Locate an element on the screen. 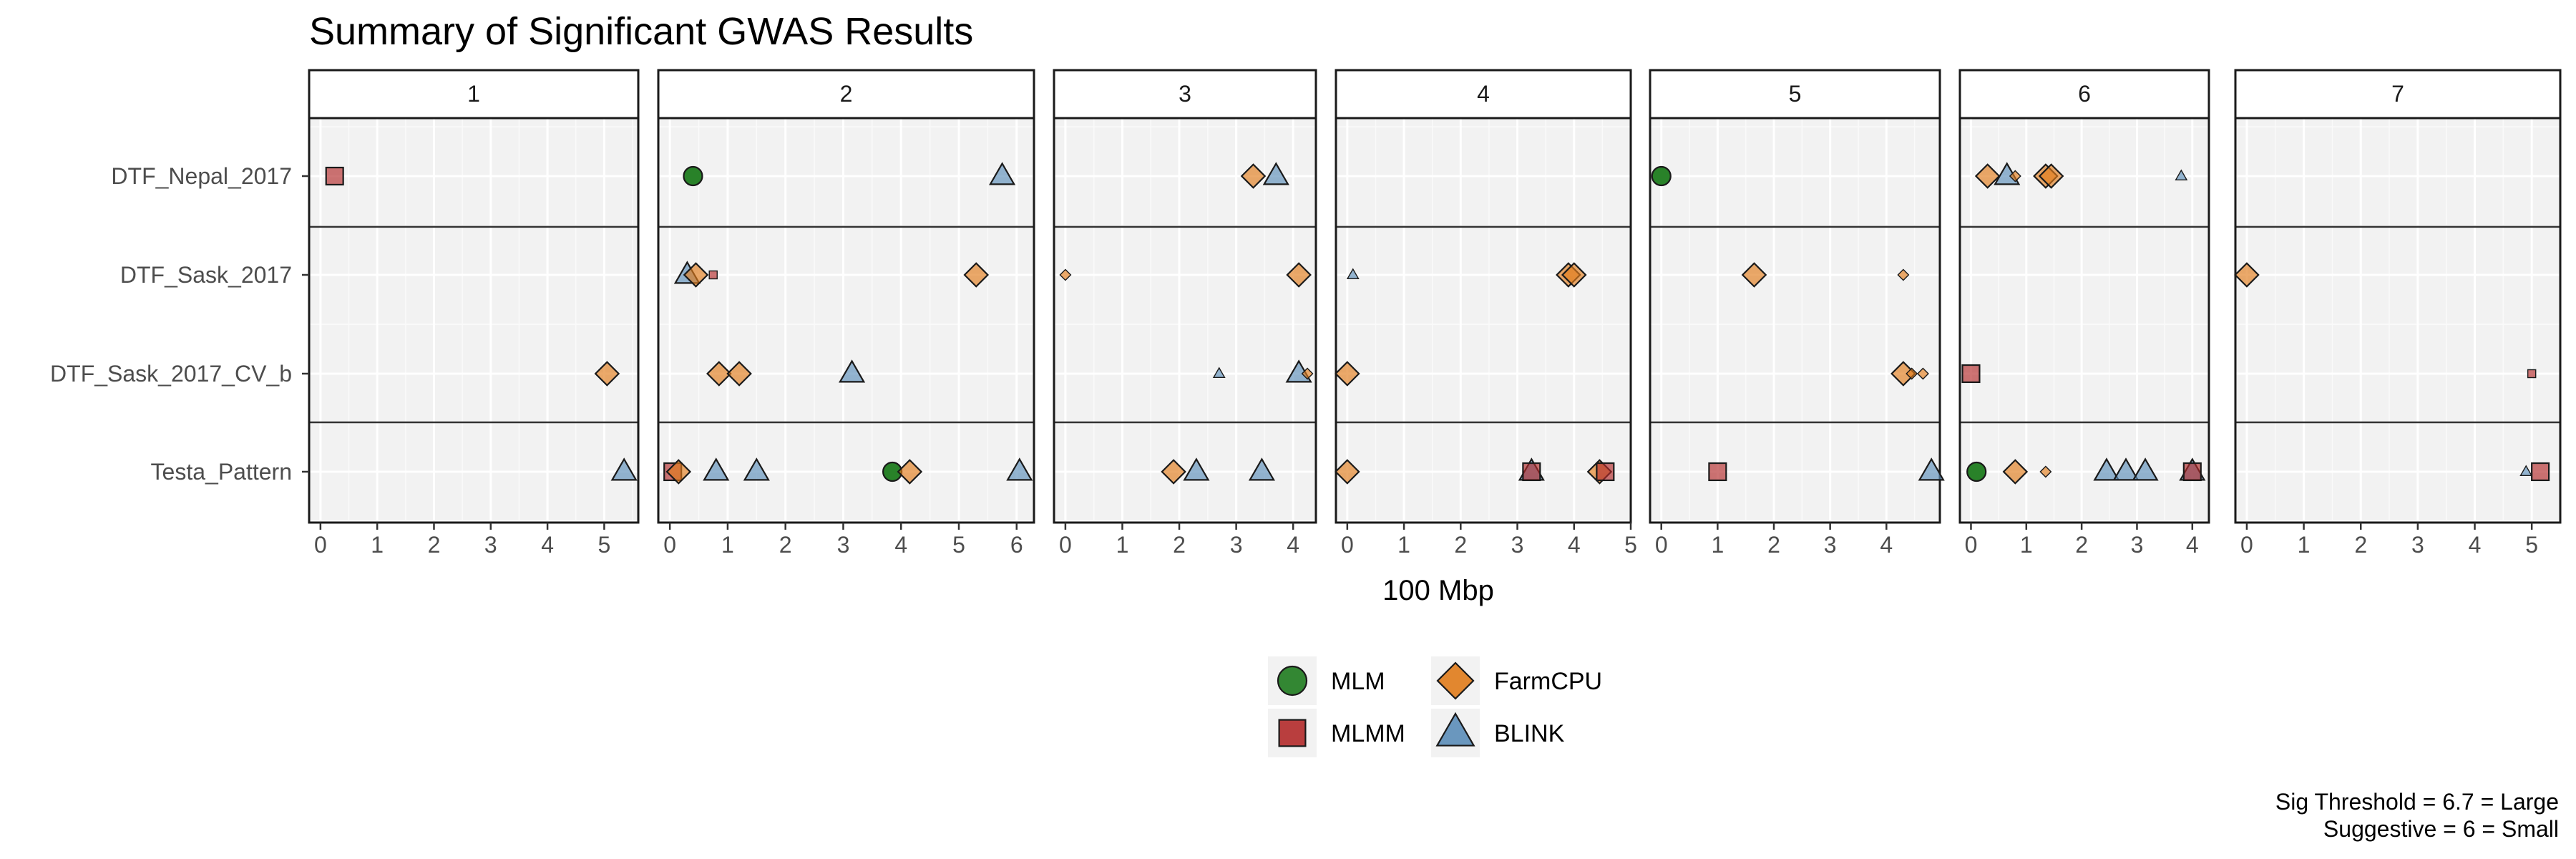 This screenshot has width=2576, height=859. facet-panel-5: 5 0 1 2 3 4 is located at coordinates (1797, 313).